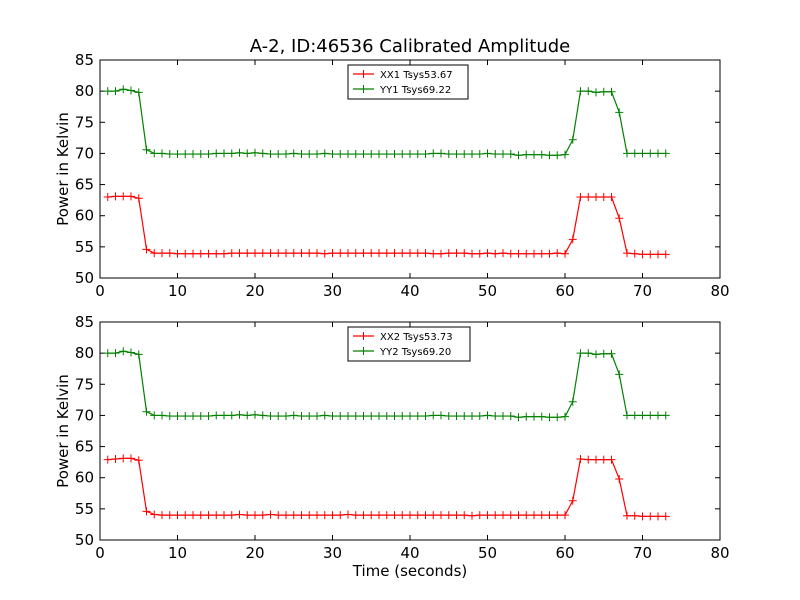 This screenshot has height=600, width=800. What do you see at coordinates (84, 91) in the screenshot?
I see `y-tick-label: 80` at bounding box center [84, 91].